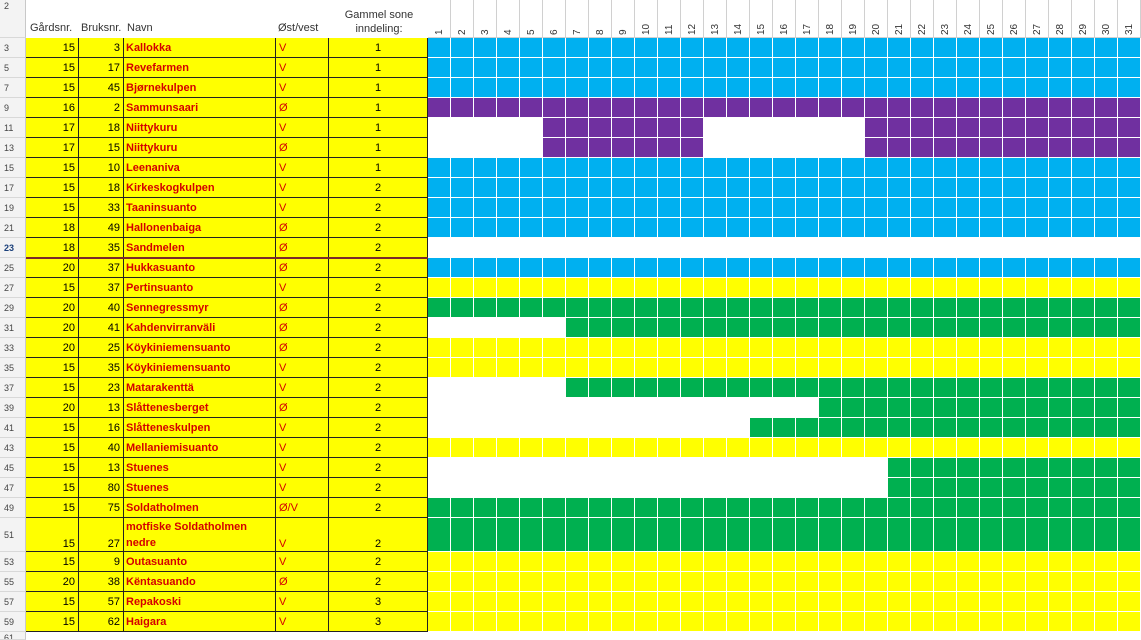  Describe the element at coordinates (200, 488) in the screenshot. I see `cell-name: Stuenes` at that location.